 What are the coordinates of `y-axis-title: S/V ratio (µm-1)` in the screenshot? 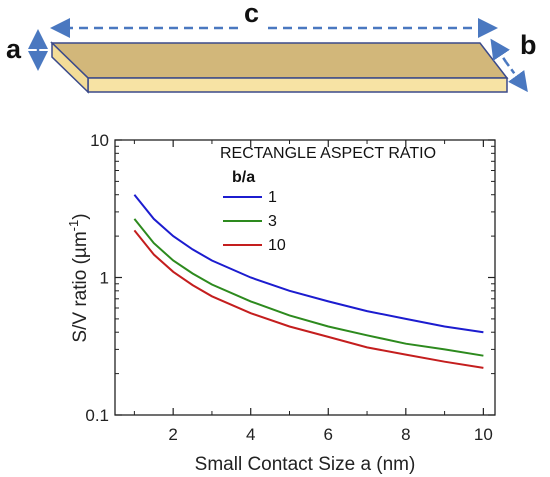 It's located at (78, 277).